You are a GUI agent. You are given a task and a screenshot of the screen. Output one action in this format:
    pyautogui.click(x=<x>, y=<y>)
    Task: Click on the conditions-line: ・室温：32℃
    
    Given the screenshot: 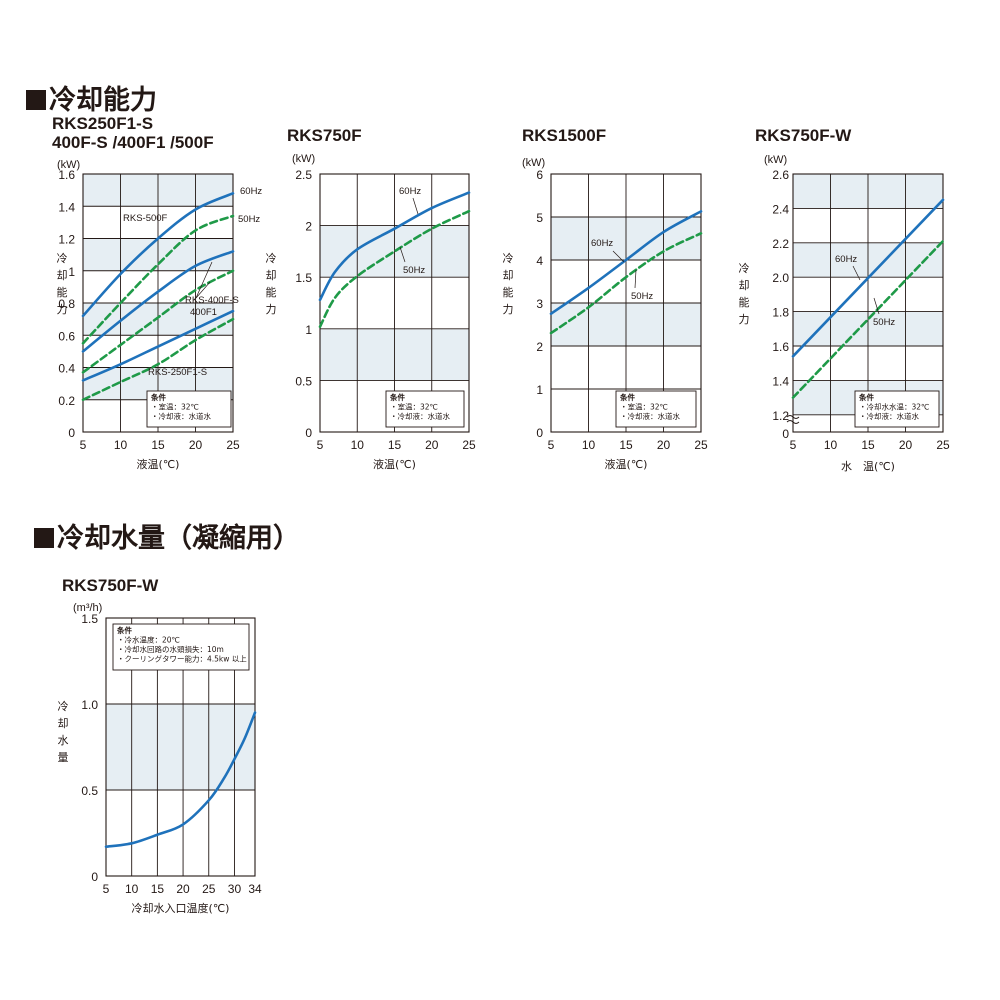 What is the action you would take?
    pyautogui.click(x=644, y=407)
    